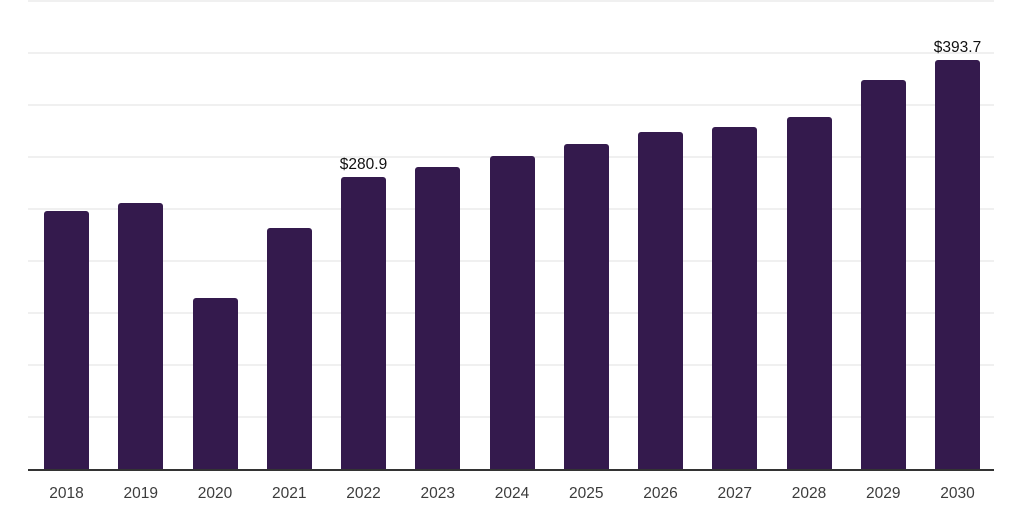 This screenshot has height=512, width=1024. What do you see at coordinates (363, 322) in the screenshot?
I see `bar-2022` at bounding box center [363, 322].